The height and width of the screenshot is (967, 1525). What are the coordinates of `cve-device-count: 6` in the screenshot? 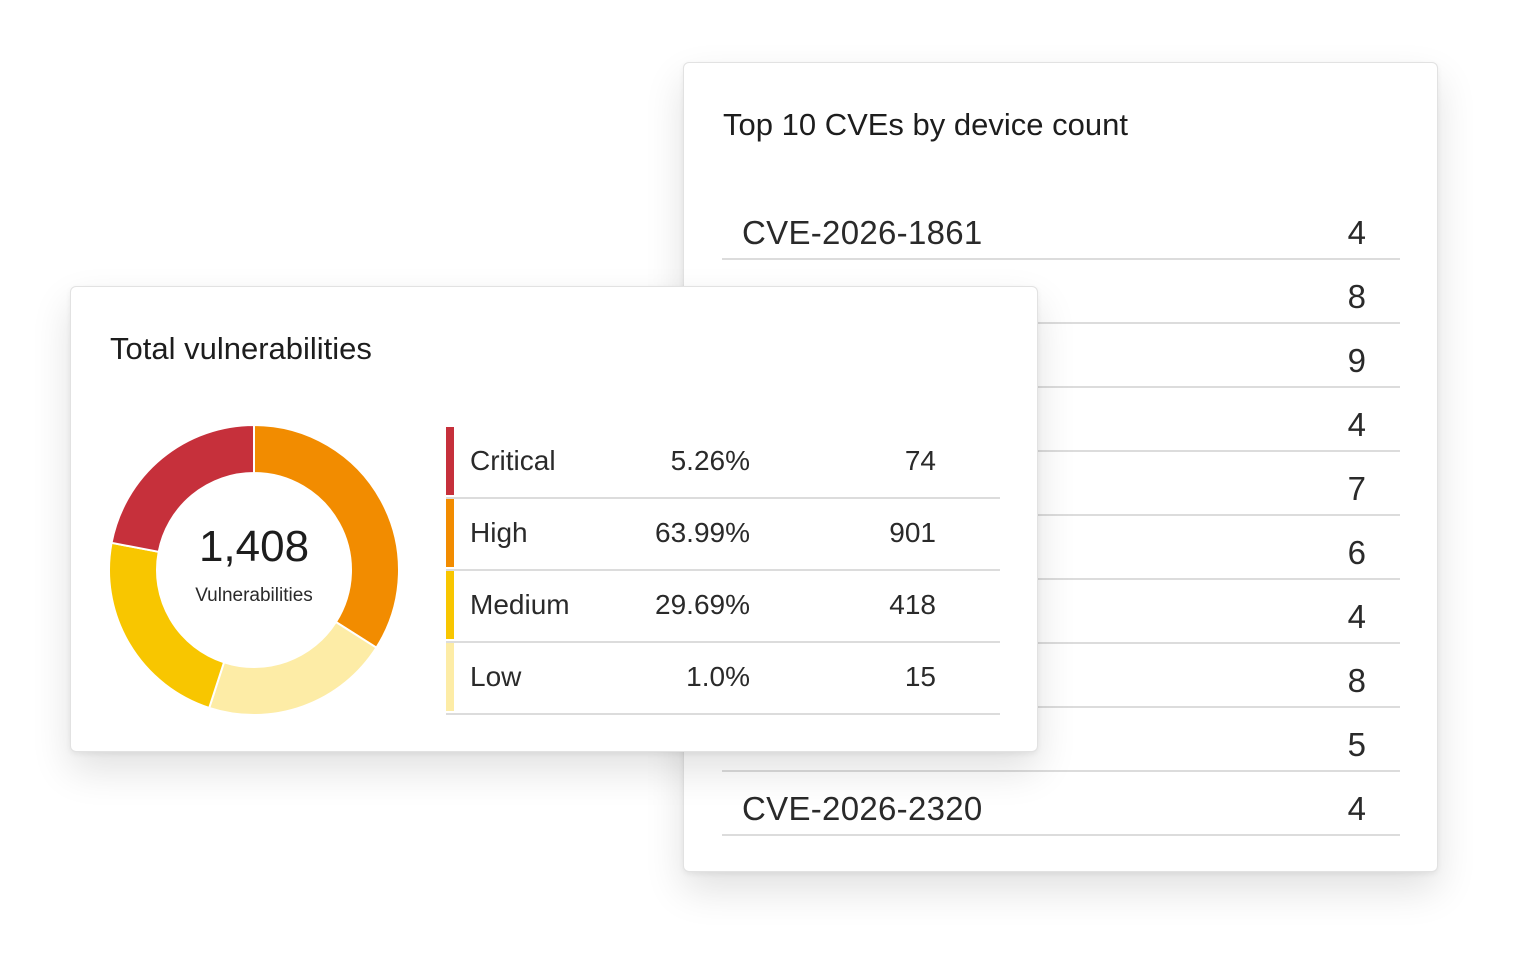 It's located at (1356, 552).